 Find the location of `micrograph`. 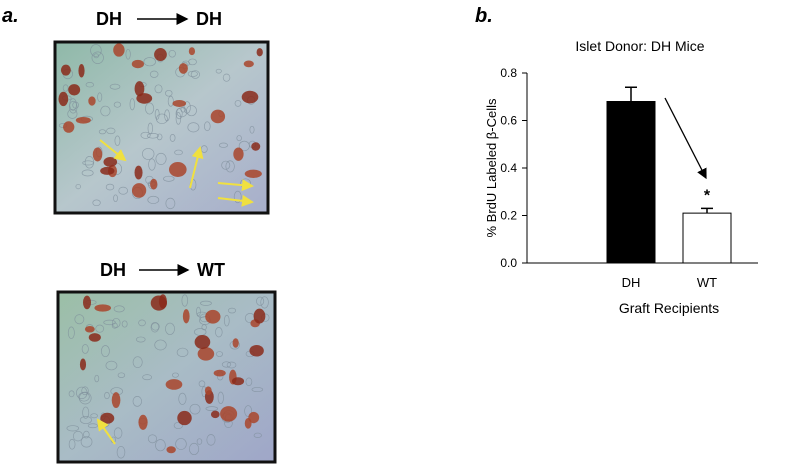

micrograph is located at coordinates (161, 127).